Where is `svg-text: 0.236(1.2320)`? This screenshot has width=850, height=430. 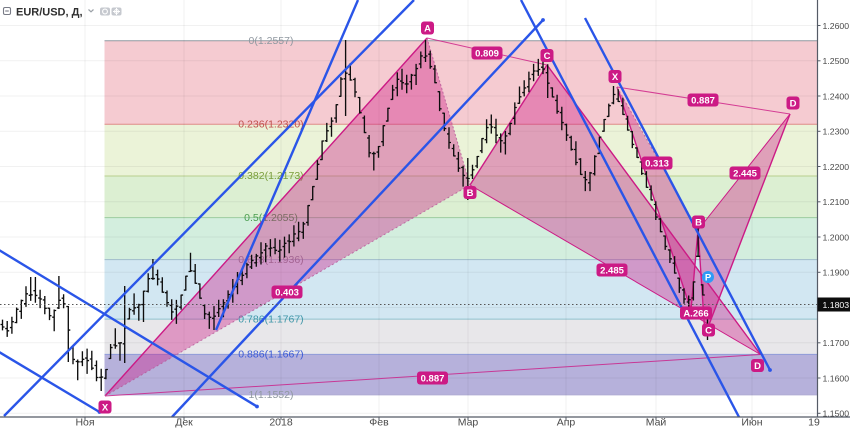
svg-text: 0.236(1.2320) is located at coordinates (270, 124).